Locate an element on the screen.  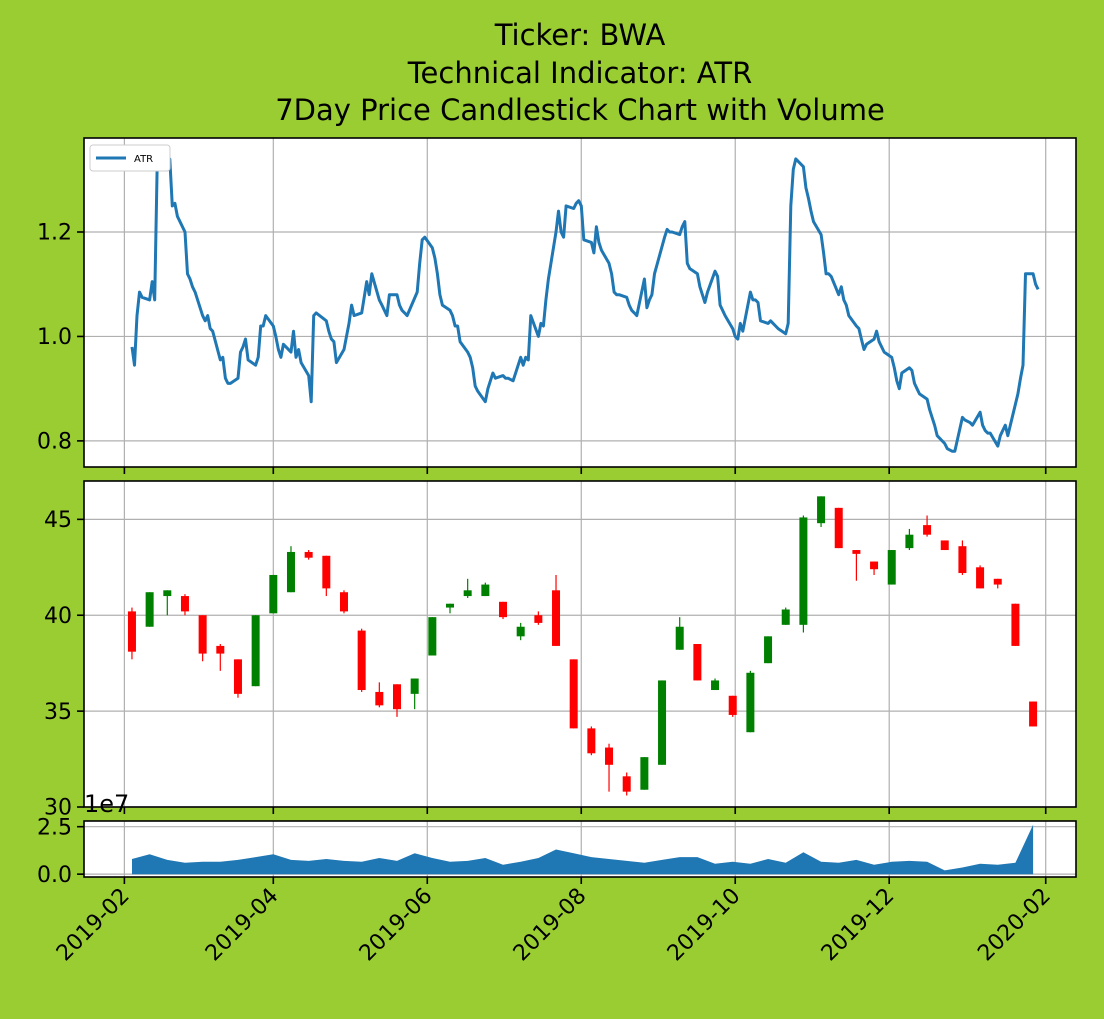
atr-x-ticks is located at coordinates (585, 470).